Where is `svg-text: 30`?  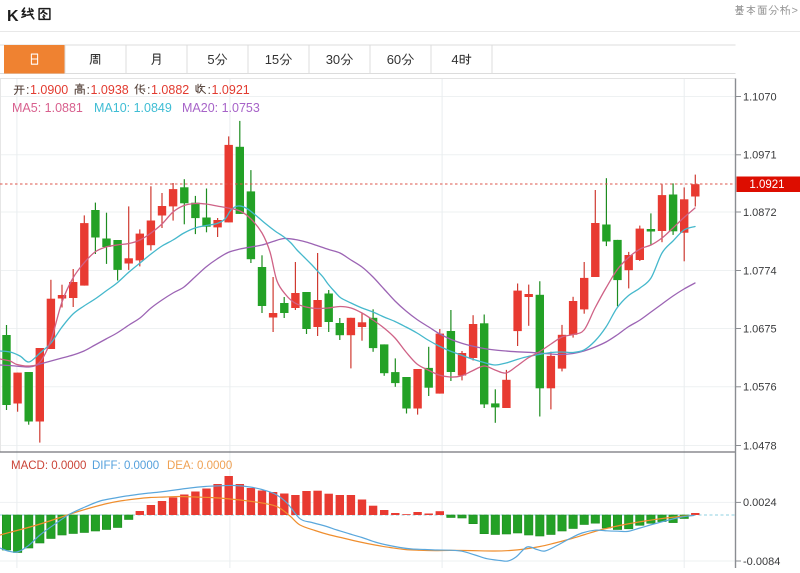
svg-text: 30 is located at coordinates (333, 59).